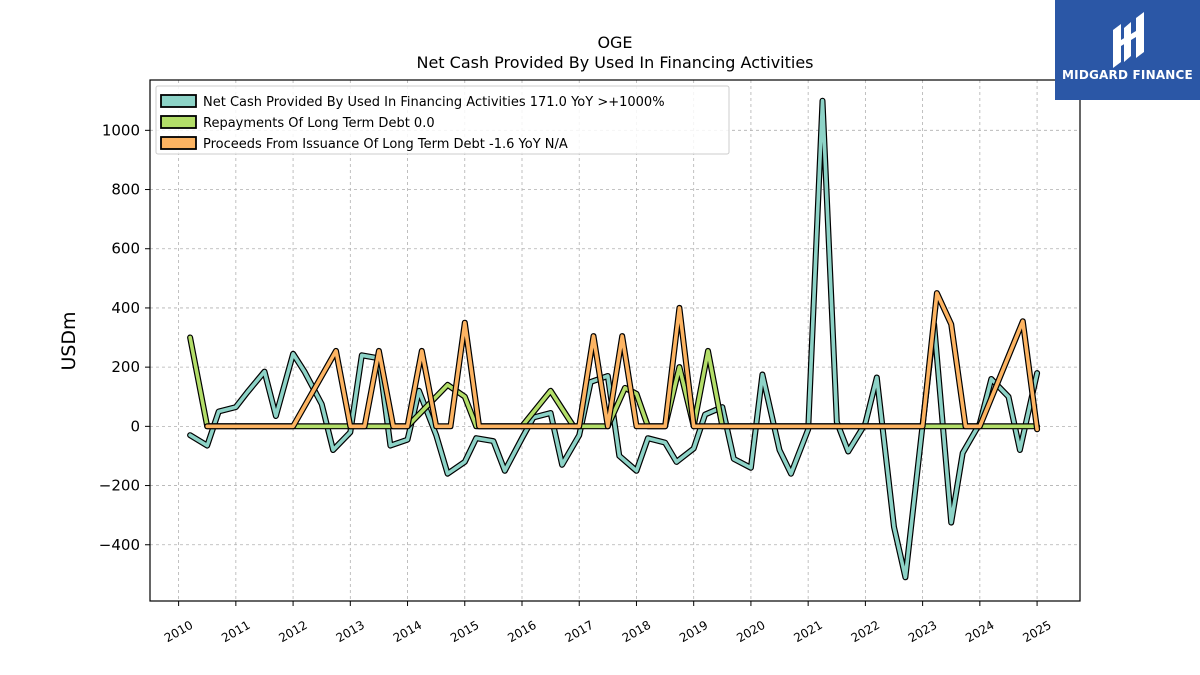  What do you see at coordinates (750, 631) in the screenshot?
I see `x-tick-label: 2020` at bounding box center [750, 631].